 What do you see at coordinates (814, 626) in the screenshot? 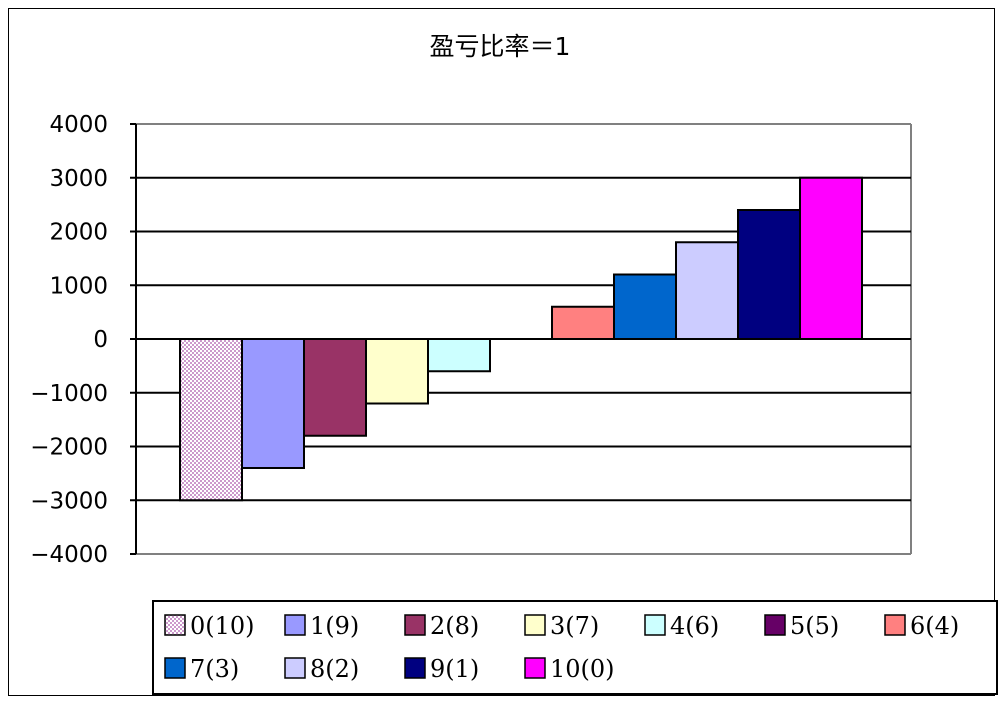
I see `legend-label: 5(5)` at bounding box center [814, 626].